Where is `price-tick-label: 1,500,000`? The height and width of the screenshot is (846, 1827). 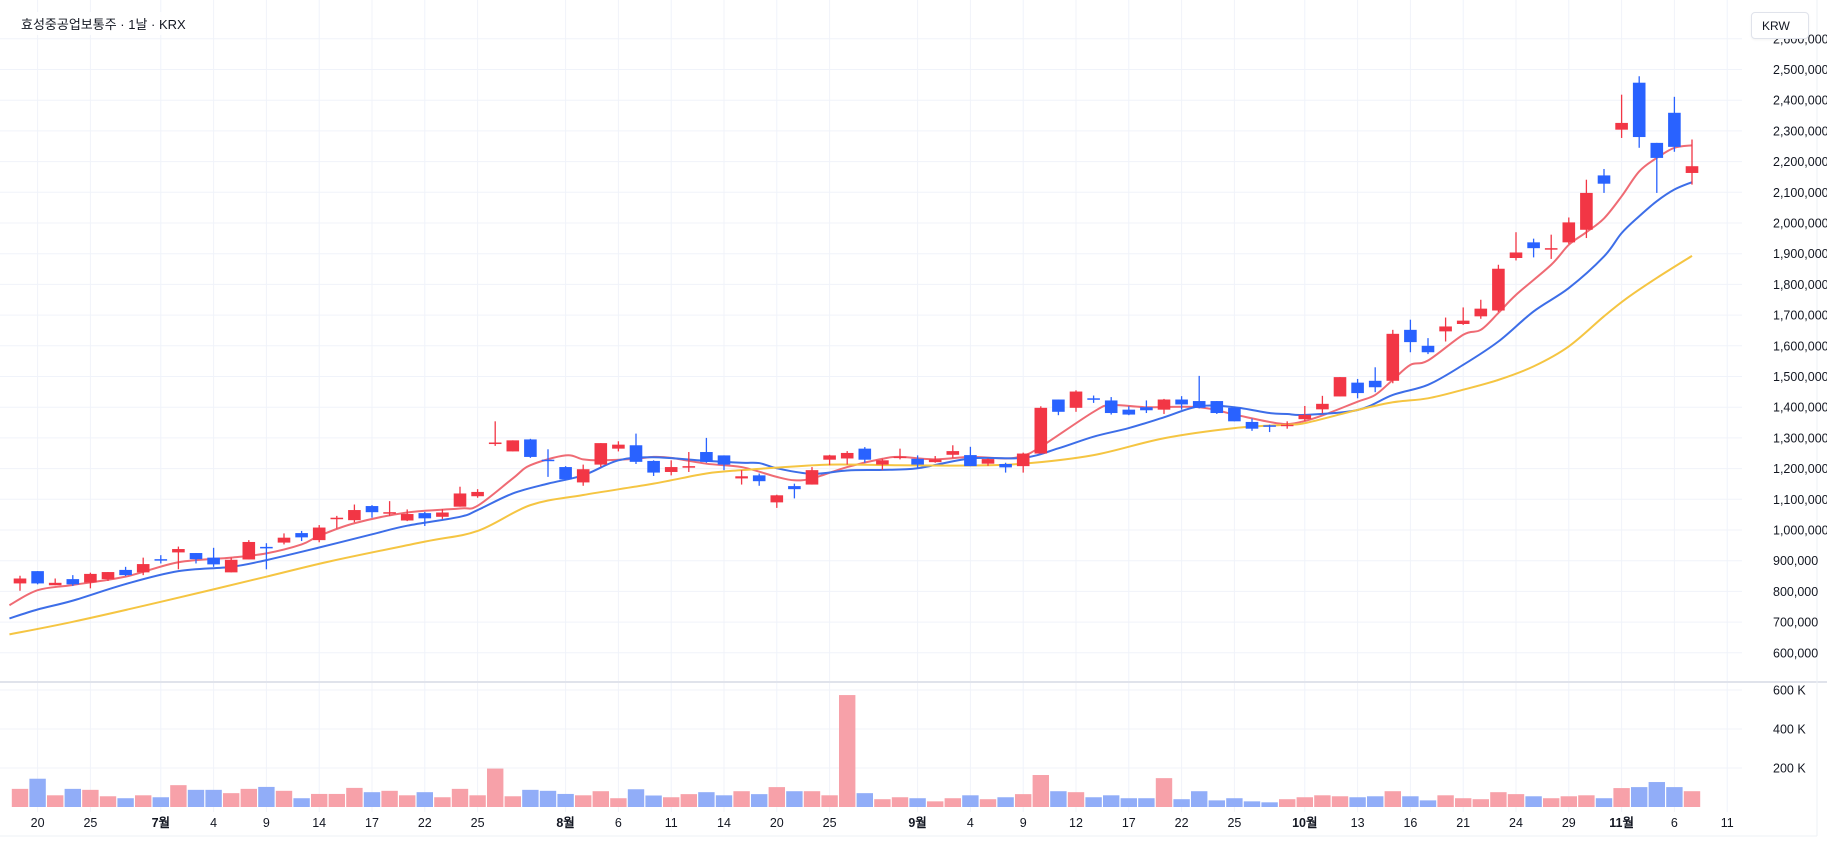
price-tick-label: 1,500,000 is located at coordinates (1800, 377).